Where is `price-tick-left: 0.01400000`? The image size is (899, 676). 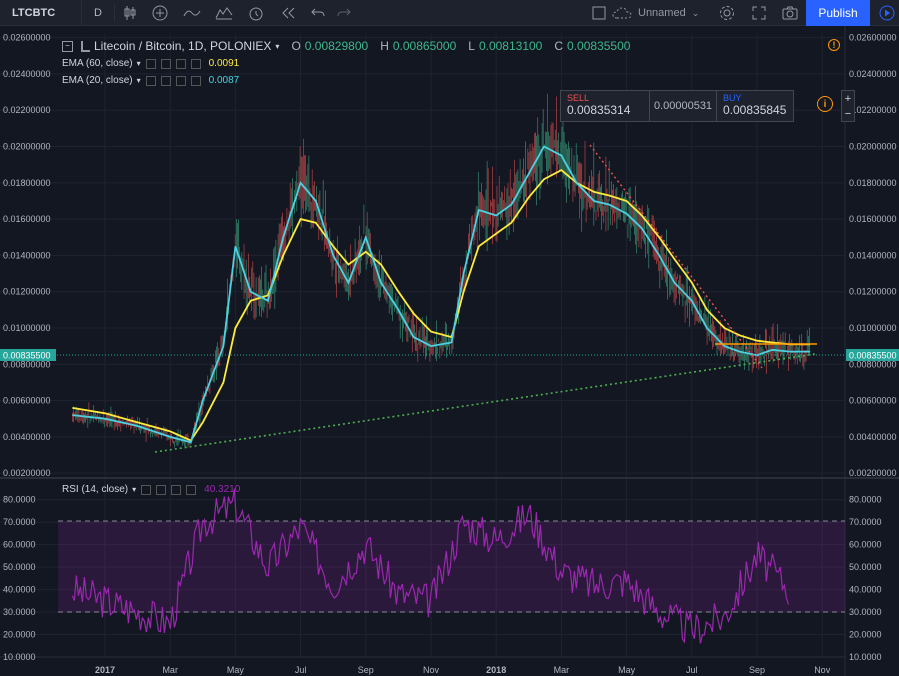
price-tick-left: 0.01400000 is located at coordinates (27, 255).